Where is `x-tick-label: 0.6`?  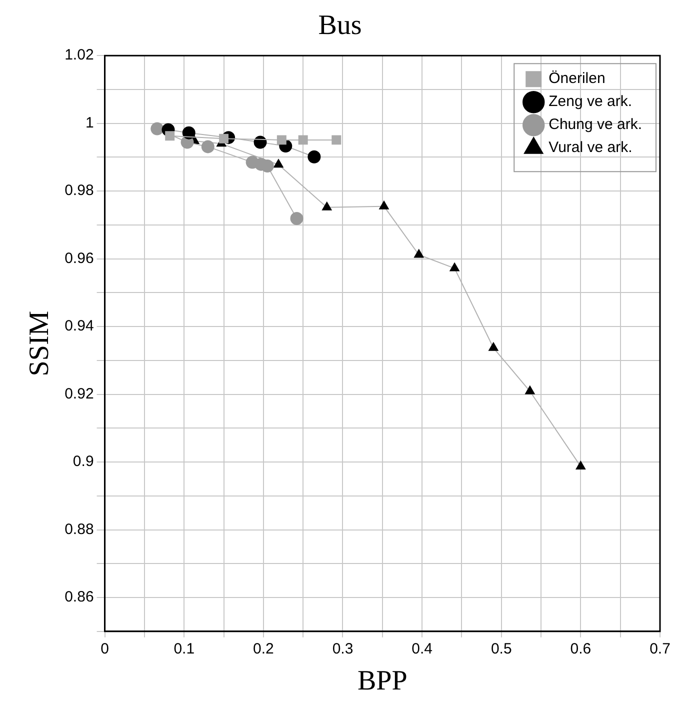 x-tick-label: 0.6 is located at coordinates (581, 649).